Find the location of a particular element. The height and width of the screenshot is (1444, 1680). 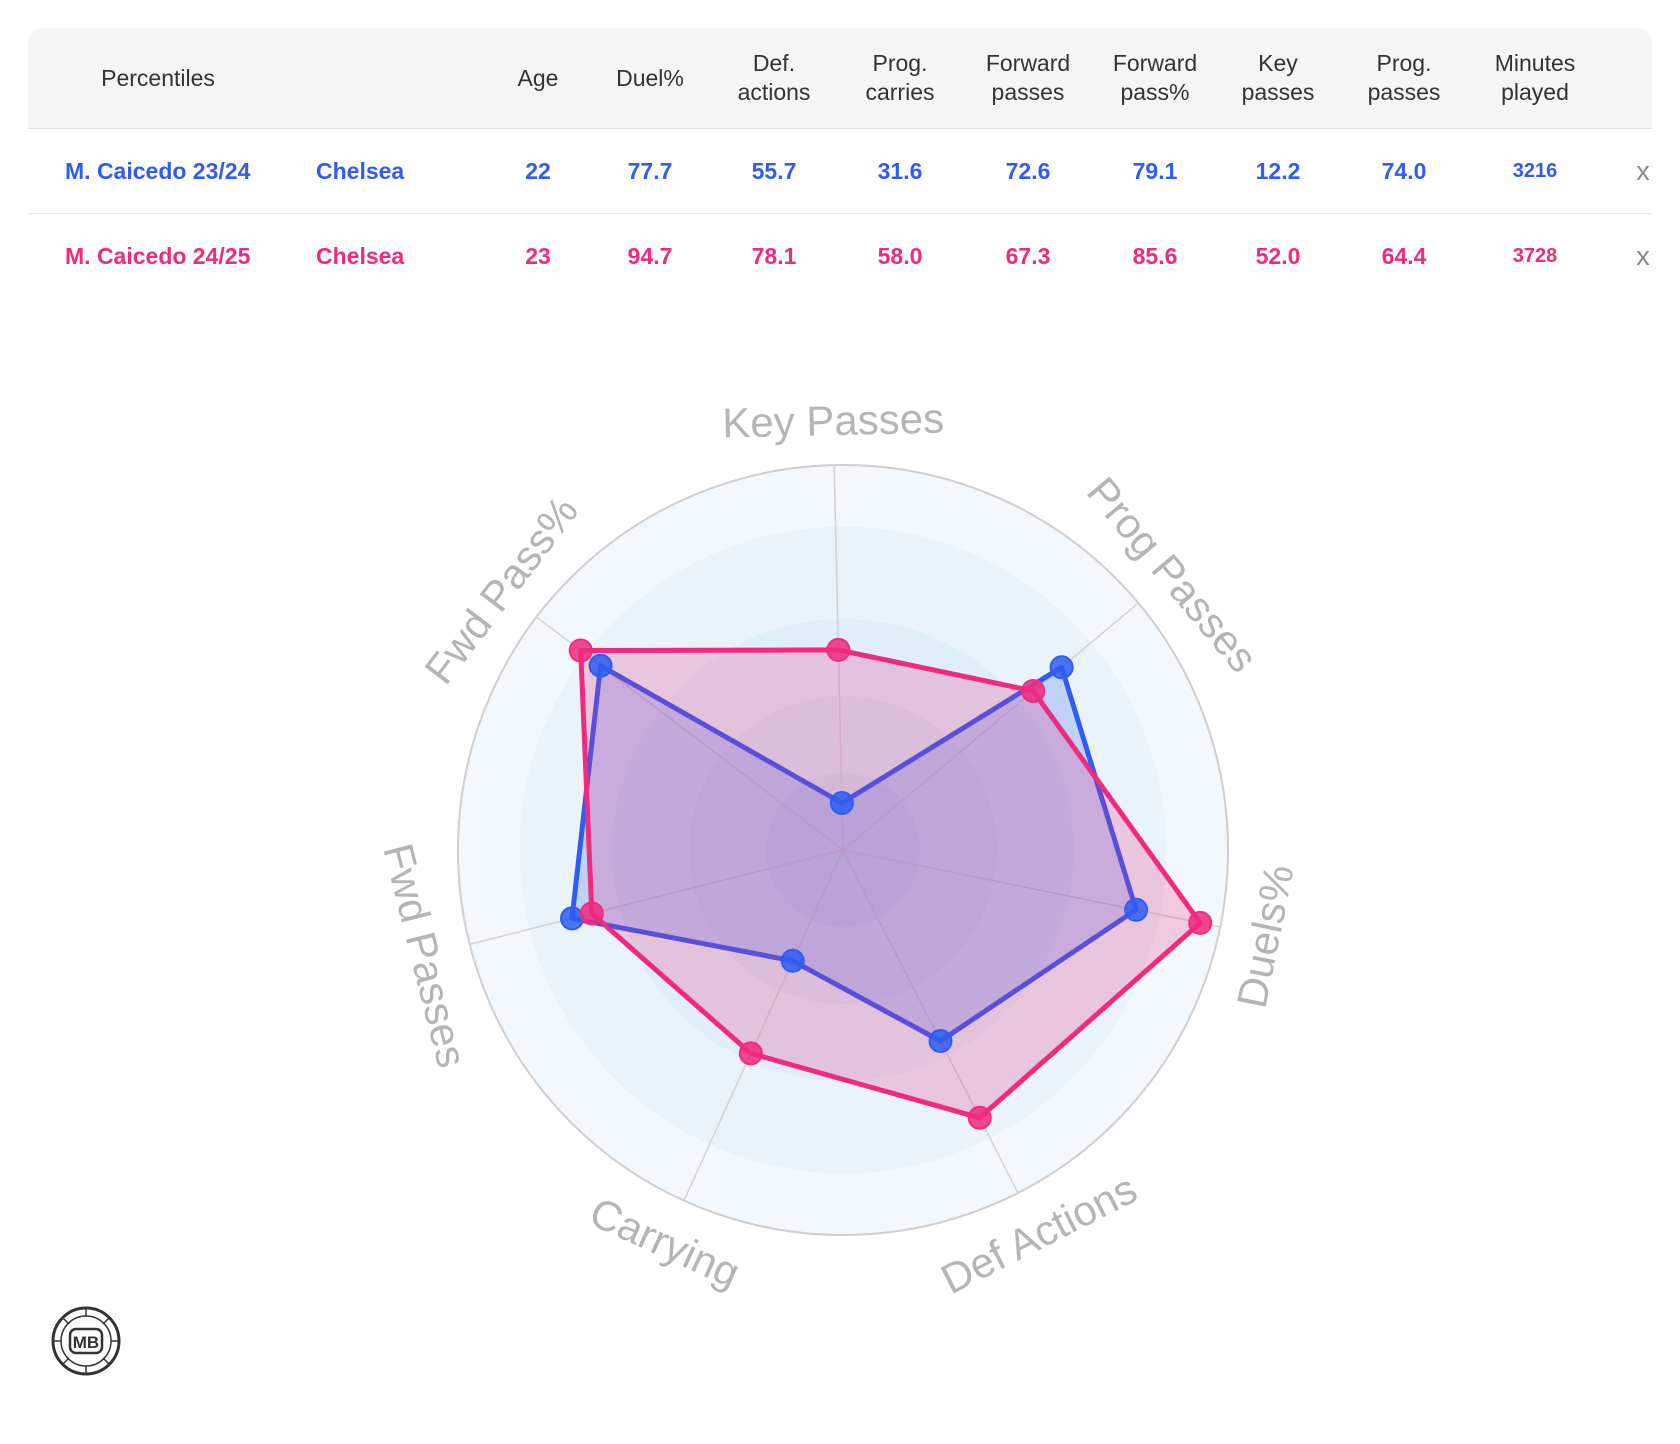

header-forward-pass-pct: Forward pass% is located at coordinates (1155, 77).